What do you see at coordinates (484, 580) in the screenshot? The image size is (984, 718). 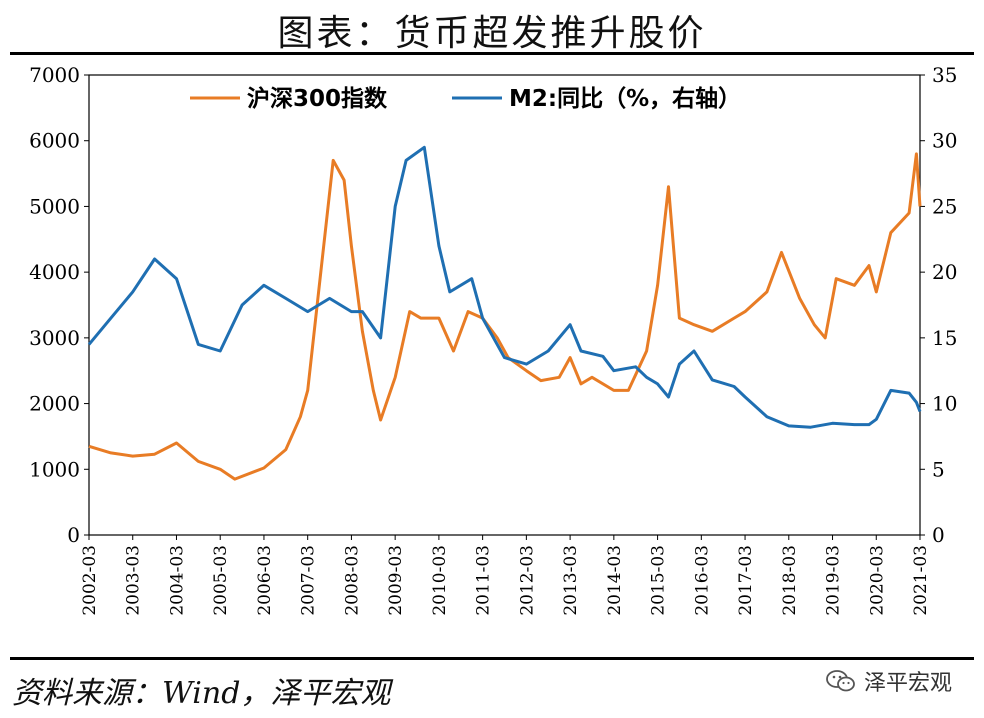 I see `x-tick-label: 2011-03` at bounding box center [484, 580].